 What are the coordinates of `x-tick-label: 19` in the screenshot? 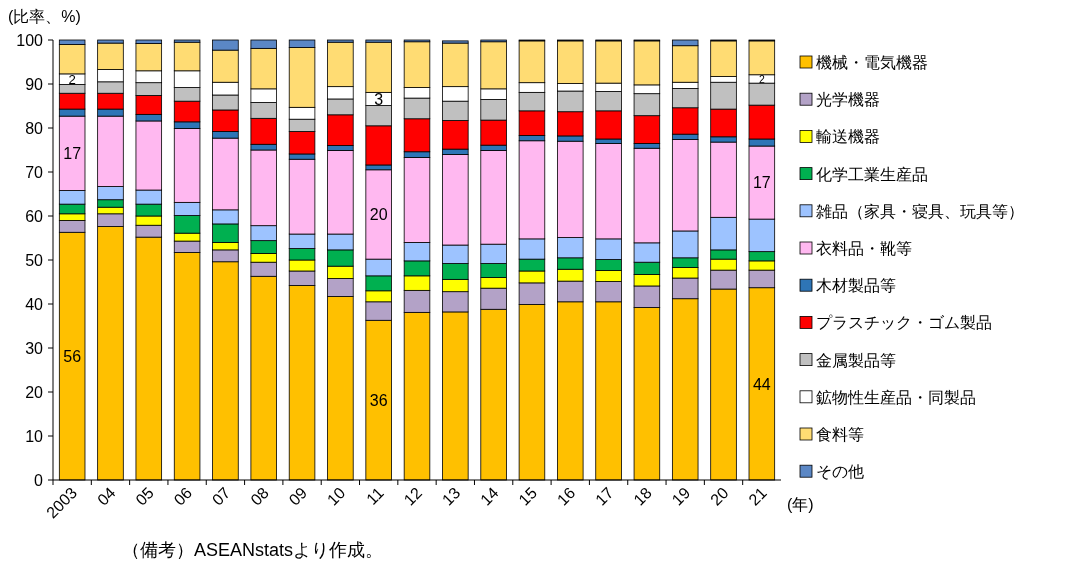 It's located at (681, 496).